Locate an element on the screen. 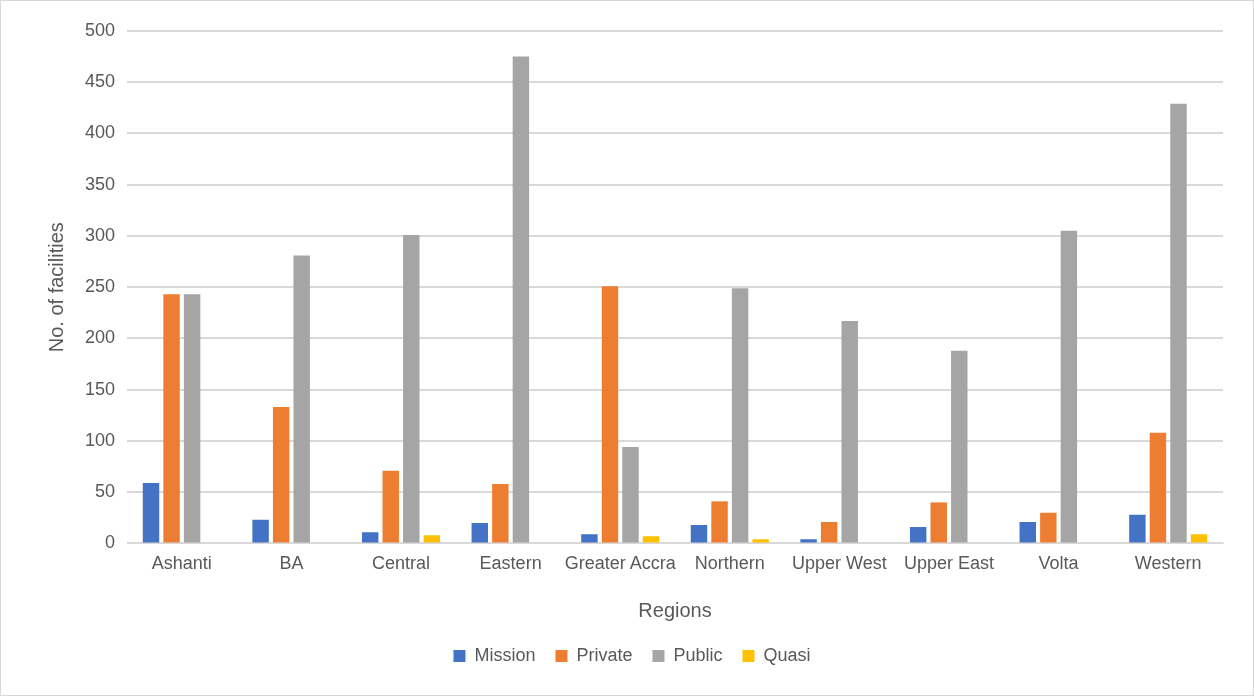 The height and width of the screenshot is (696, 1254). y-tick-label: 150 is located at coordinates (100, 388).